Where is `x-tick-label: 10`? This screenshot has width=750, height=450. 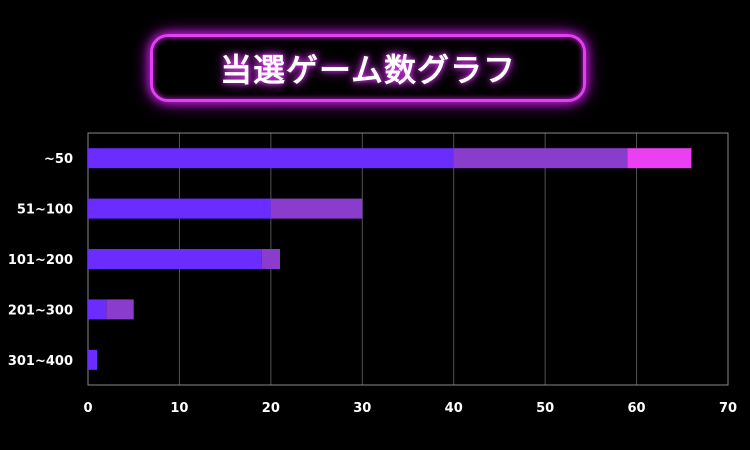
x-tick-label: 10 is located at coordinates (179, 408).